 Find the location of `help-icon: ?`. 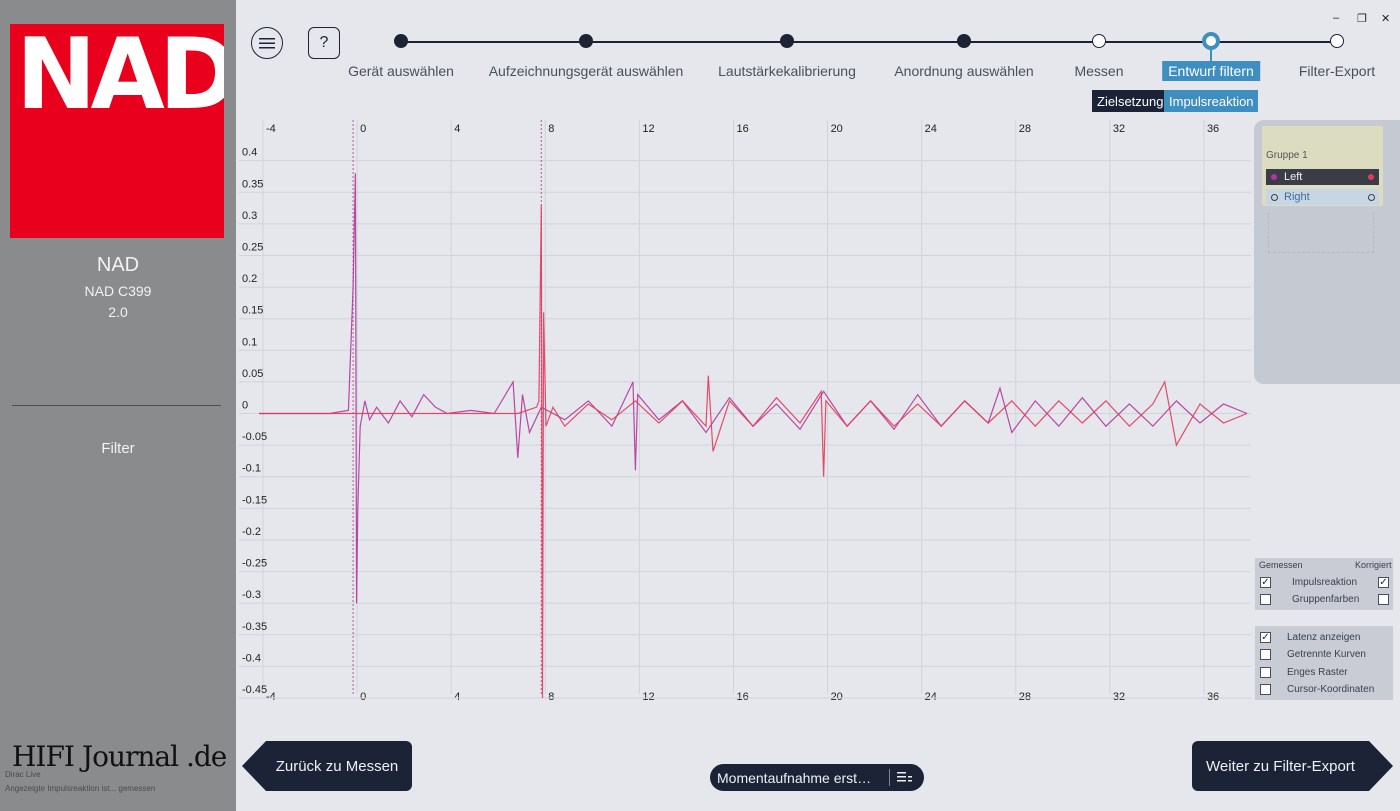

help-icon: ? is located at coordinates (324, 42).